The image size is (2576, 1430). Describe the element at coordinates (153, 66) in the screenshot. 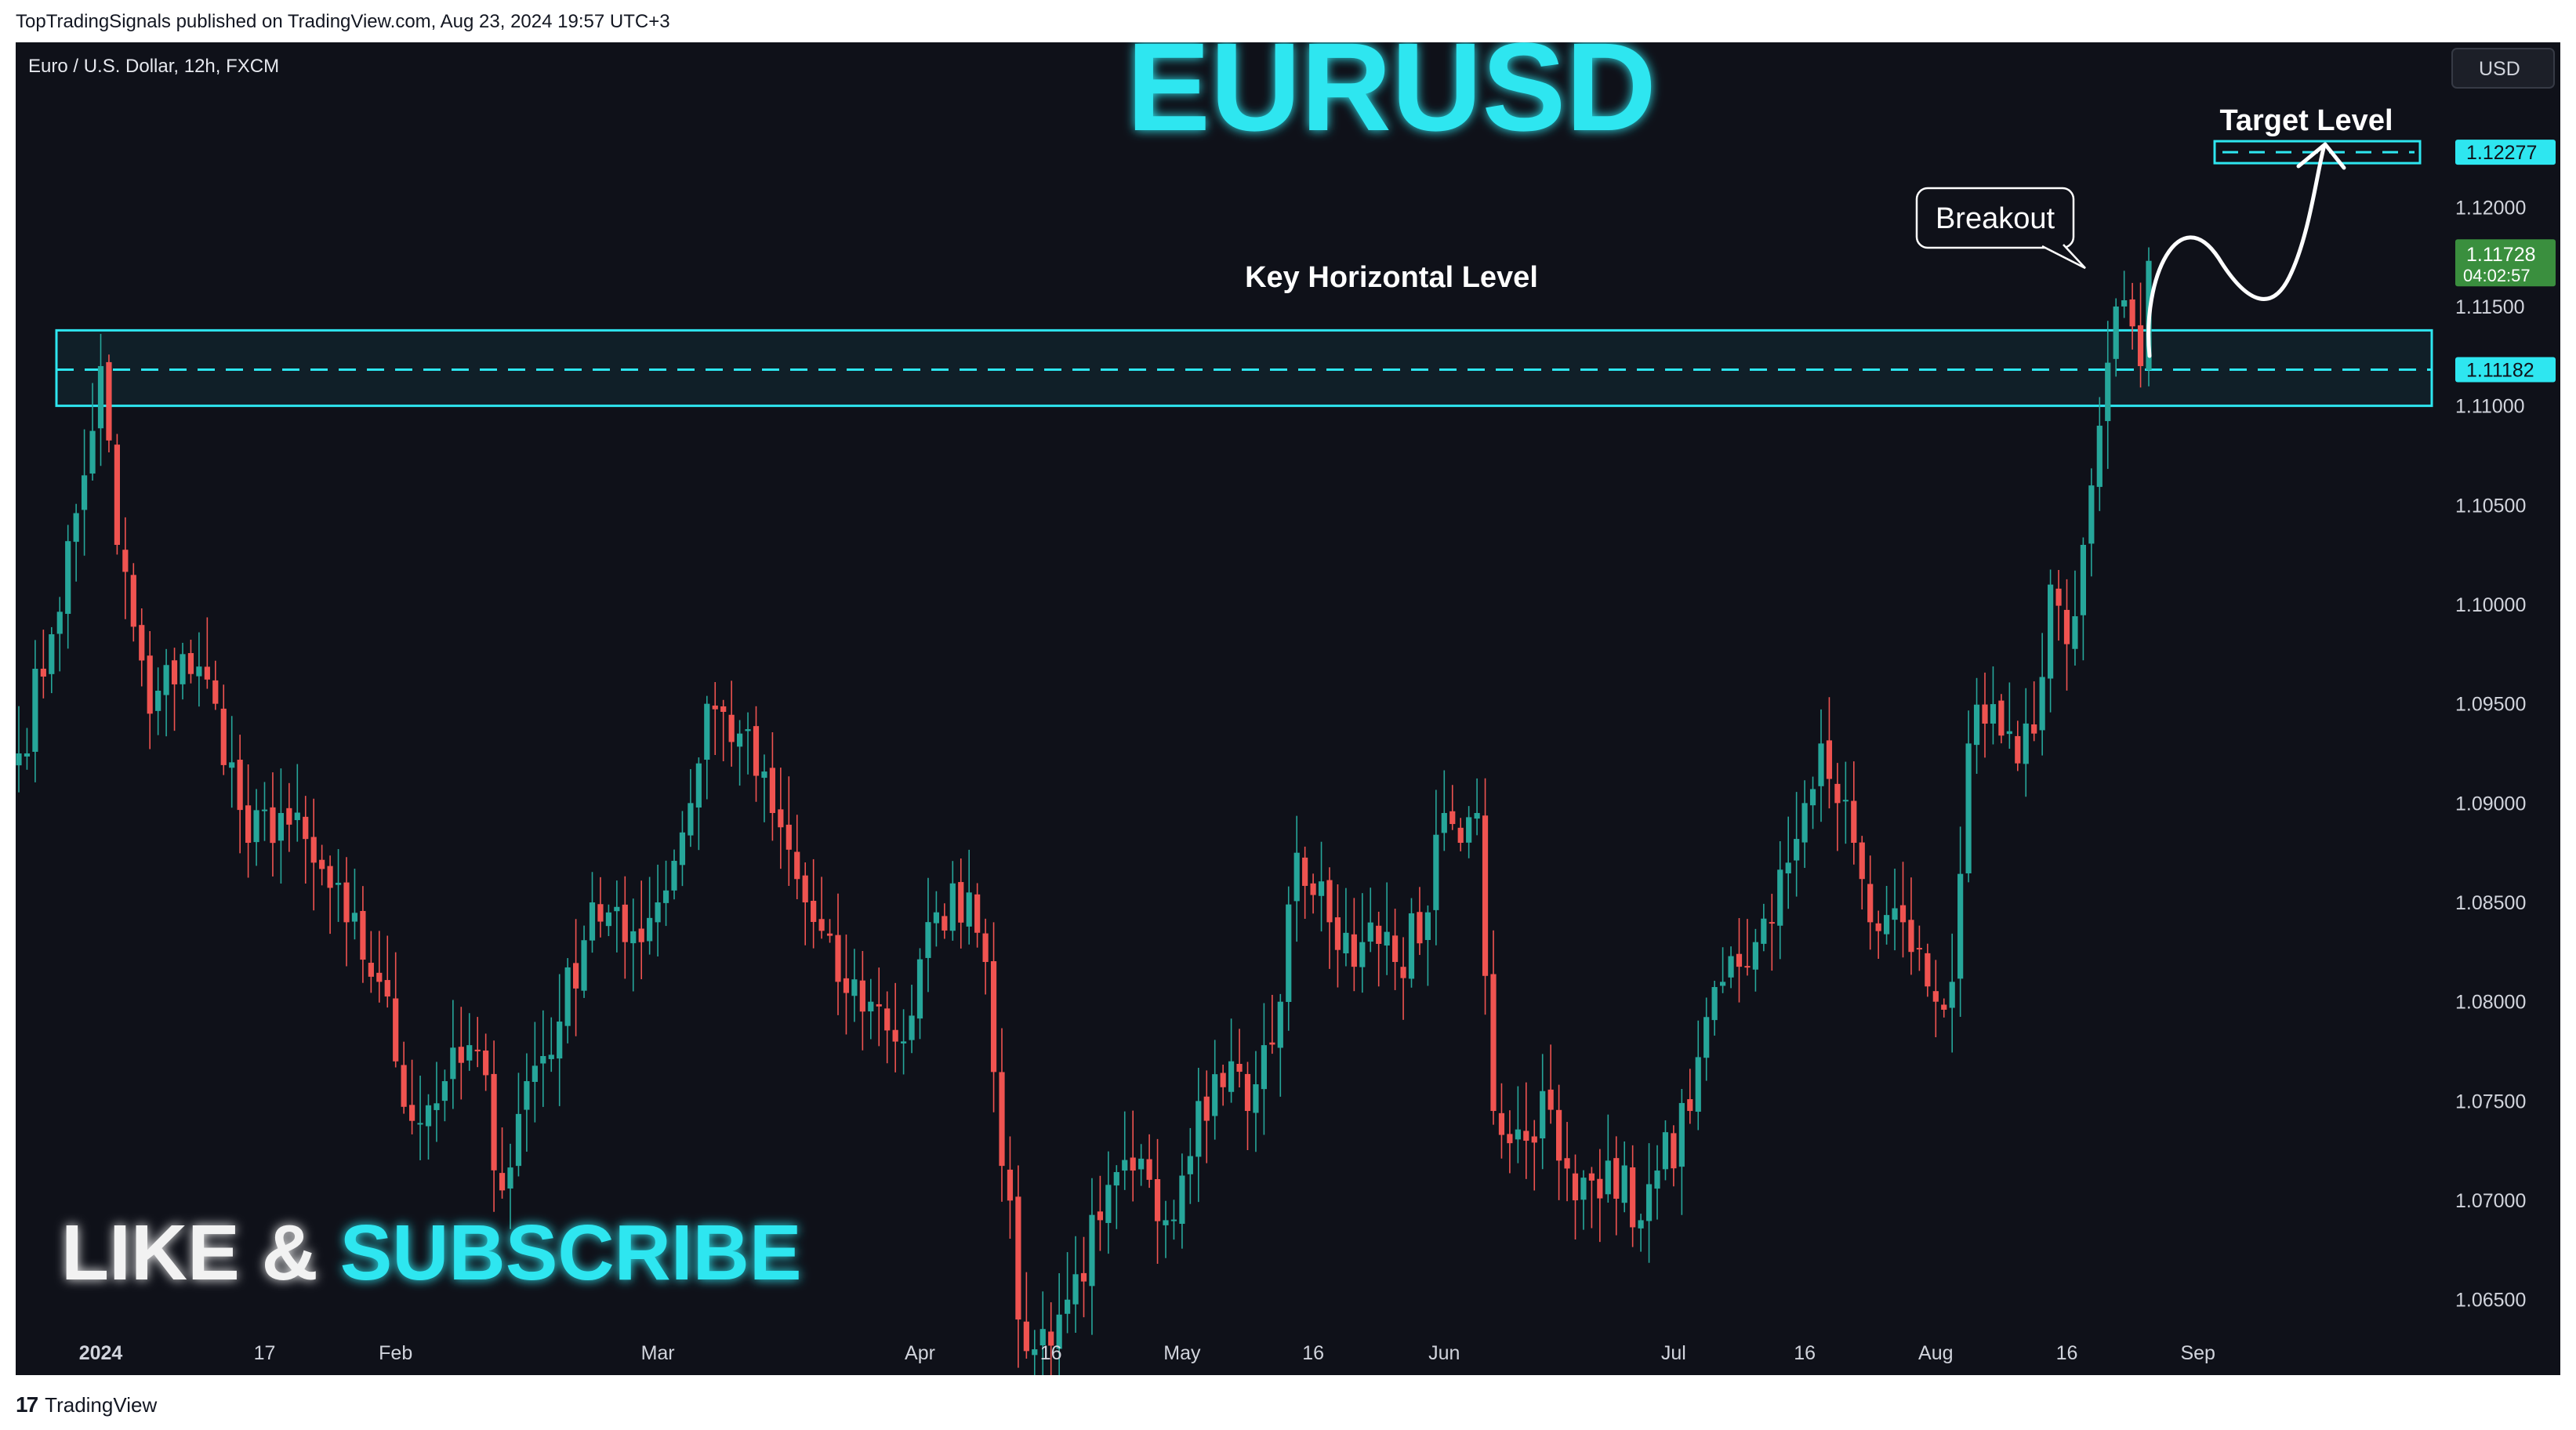

I see `symbol-info: Euro / U.S. Dollar, 12h, FXCM` at that location.